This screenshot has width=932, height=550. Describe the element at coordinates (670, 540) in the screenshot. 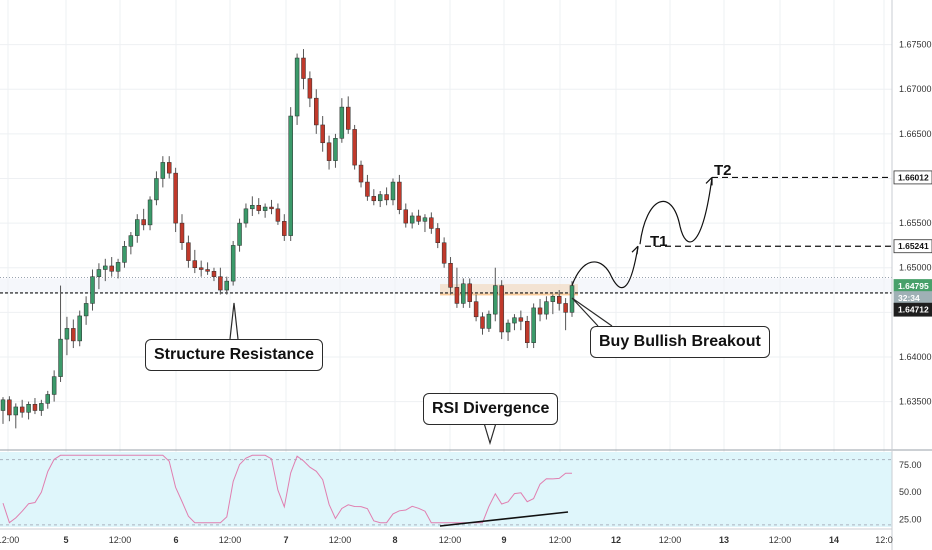

I see `time-tick-12: 12:00` at that location.